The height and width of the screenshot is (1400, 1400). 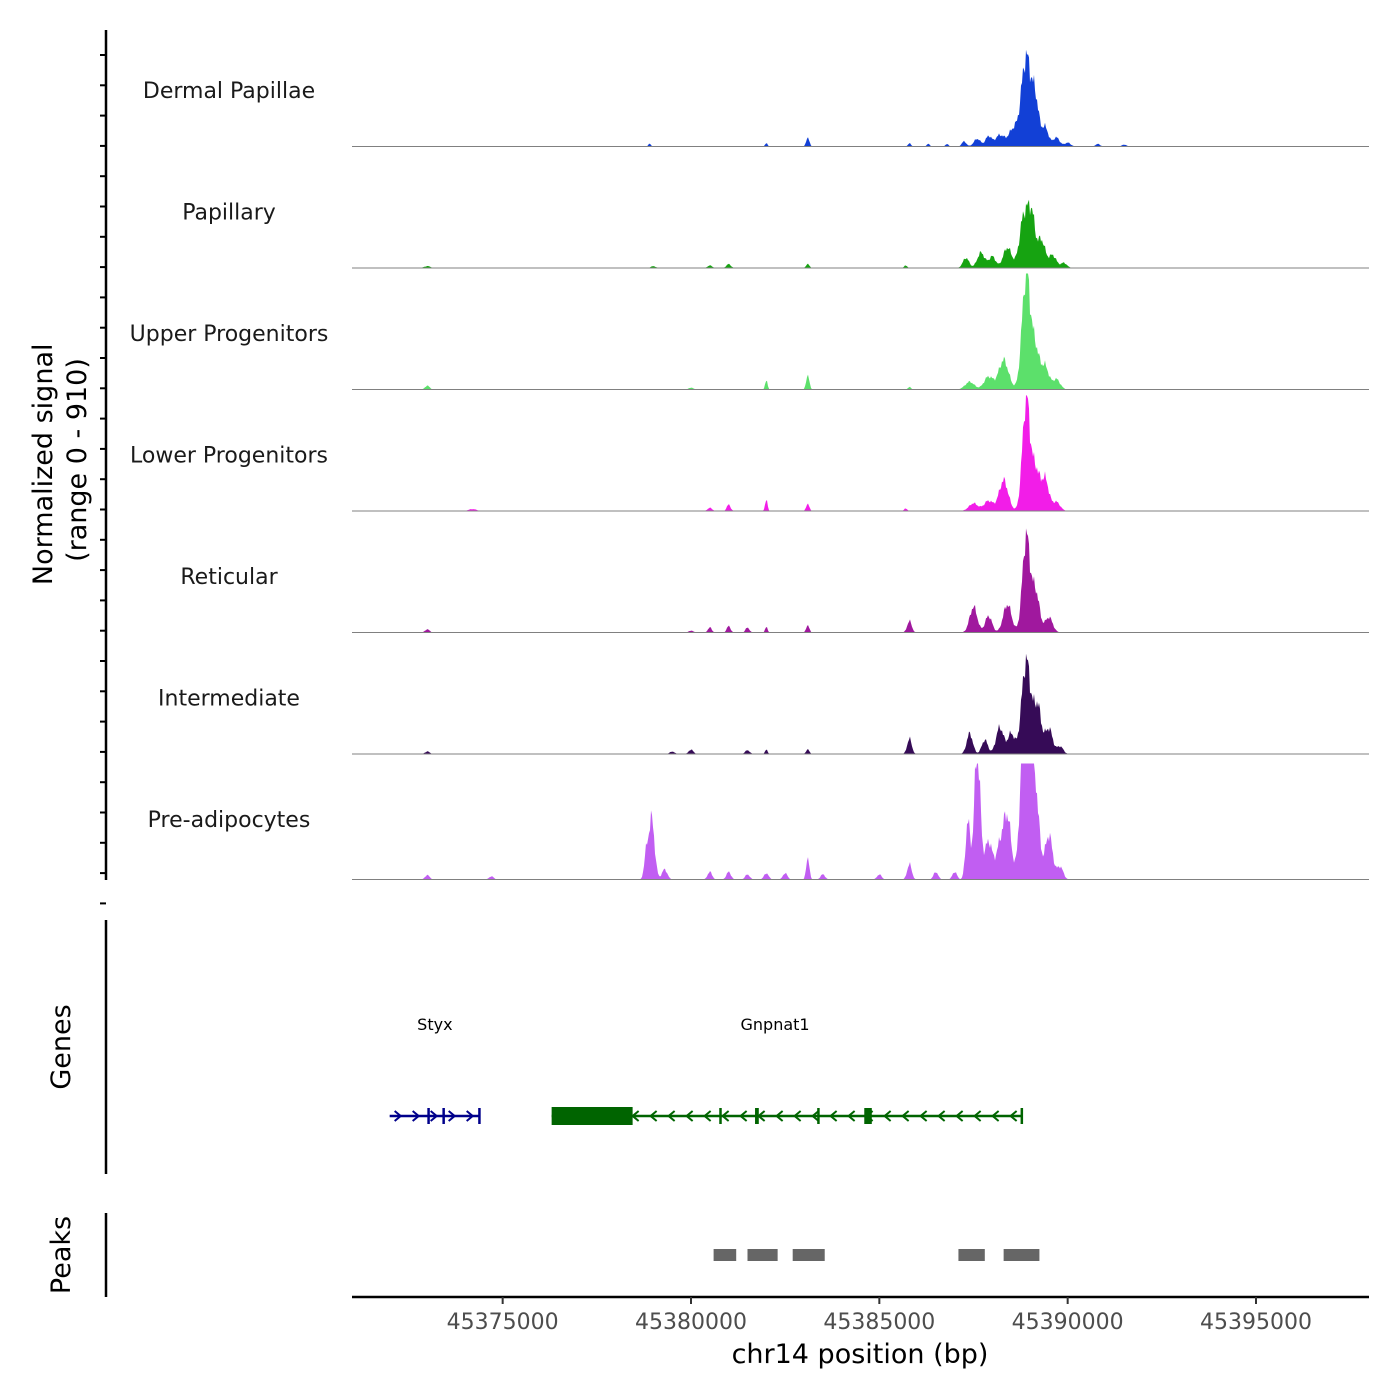 I want to click on track-label: Papillary, so click(x=229, y=213).